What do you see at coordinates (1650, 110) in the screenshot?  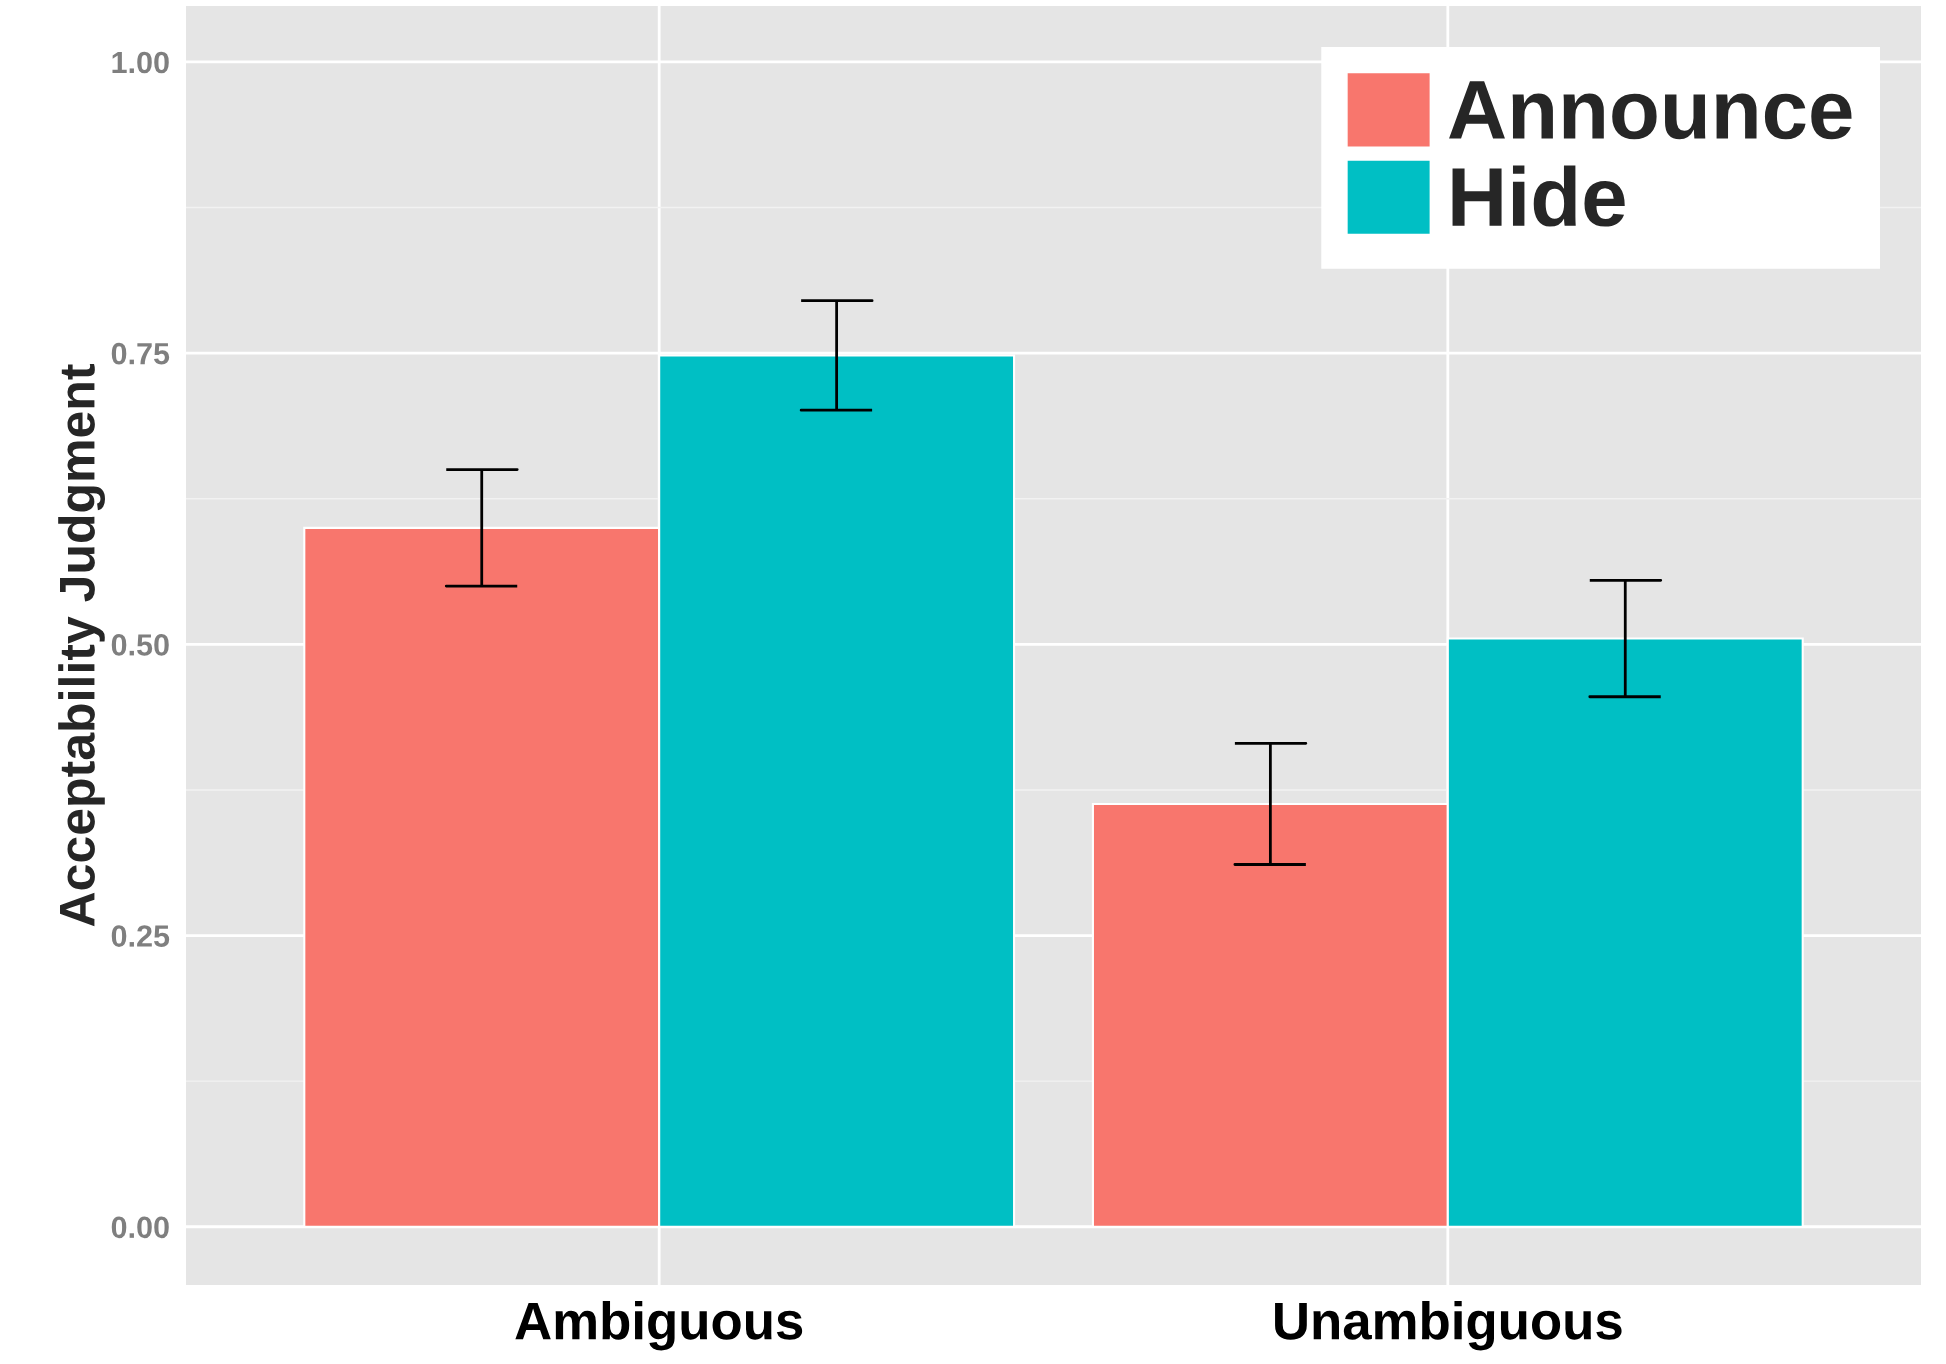 I see `legend-label: Announce` at bounding box center [1650, 110].